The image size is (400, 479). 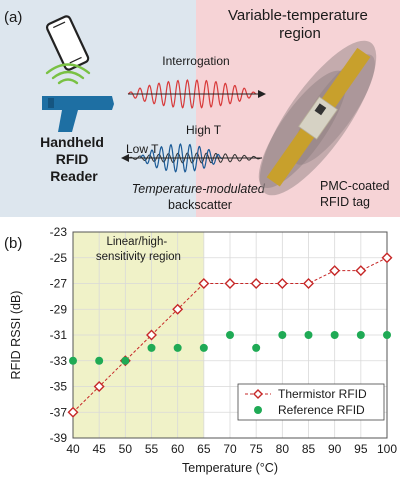 What do you see at coordinates (204, 449) in the screenshot?
I see `x-tick-label: 65` at bounding box center [204, 449].